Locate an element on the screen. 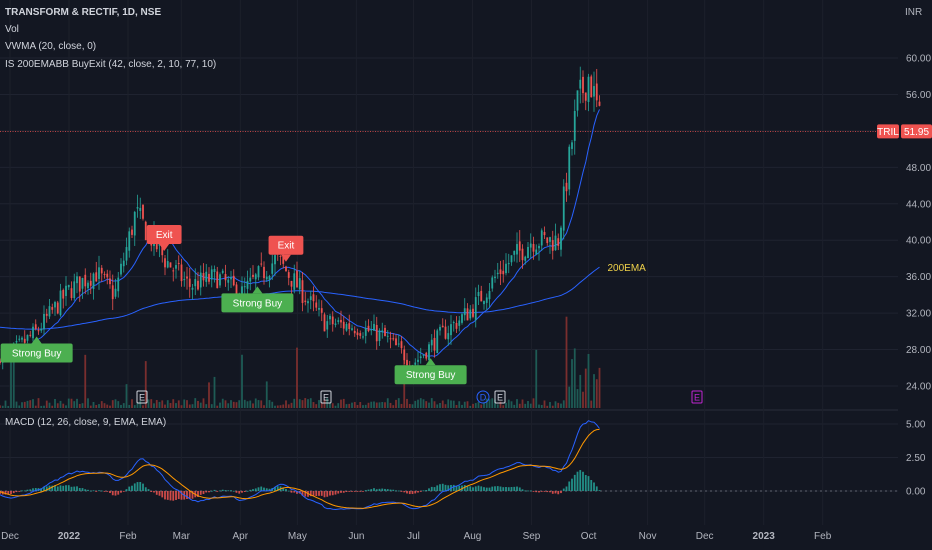 Image resolution: width=932 pixels, height=550 pixels. last-price-text: 51.95 is located at coordinates (916, 132).